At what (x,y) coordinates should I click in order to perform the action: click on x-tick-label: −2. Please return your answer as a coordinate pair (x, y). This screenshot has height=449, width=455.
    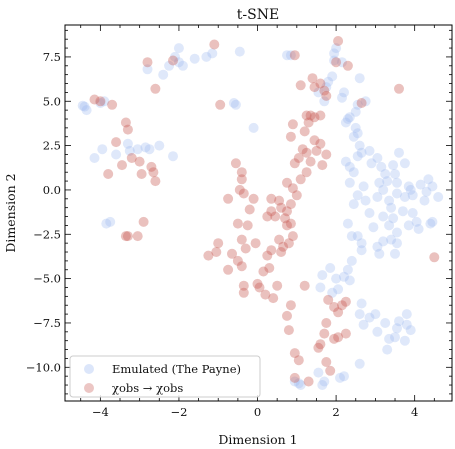
    Looking at the image, I should click on (178, 412).